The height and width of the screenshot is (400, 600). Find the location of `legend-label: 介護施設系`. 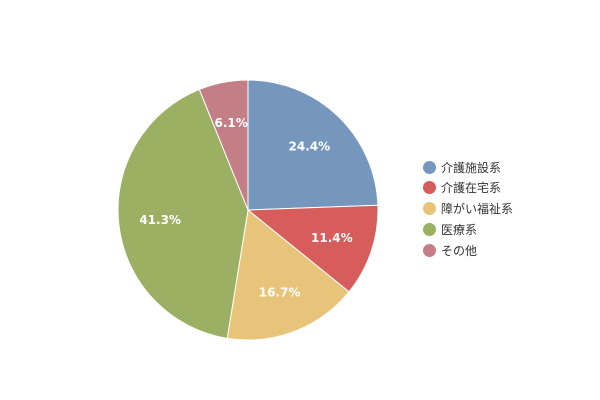

legend-label: 介護施設系 is located at coordinates (471, 167).